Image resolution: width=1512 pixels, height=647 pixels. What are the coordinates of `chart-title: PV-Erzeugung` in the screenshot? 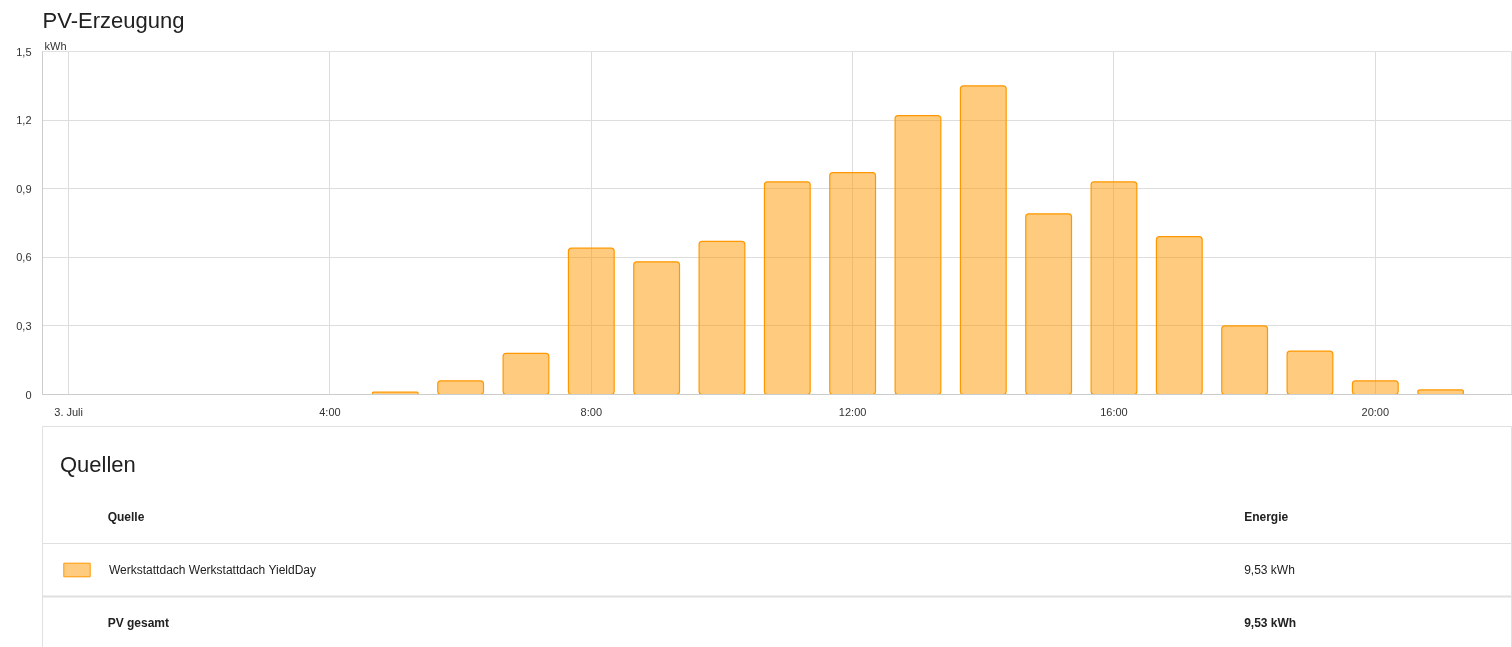 It's located at (113, 20).